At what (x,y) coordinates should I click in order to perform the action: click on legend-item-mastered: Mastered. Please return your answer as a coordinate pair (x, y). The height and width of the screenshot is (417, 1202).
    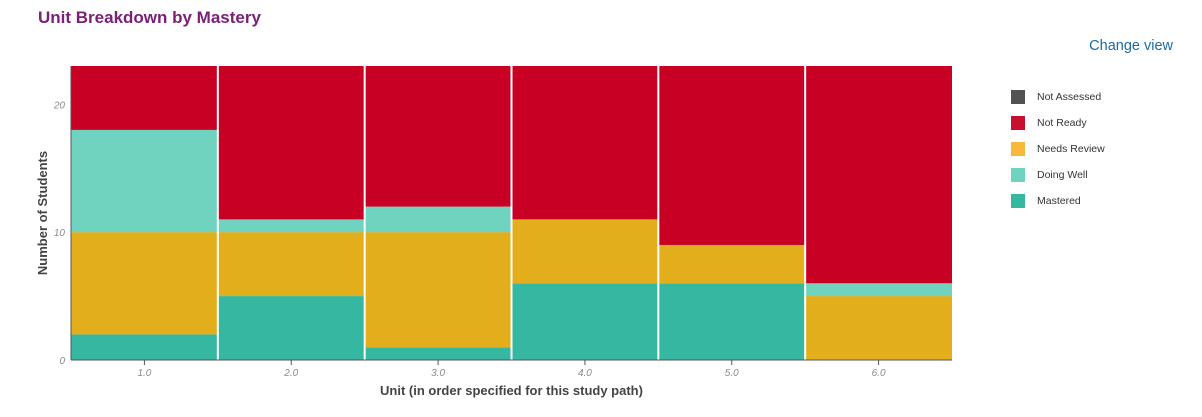
    Looking at the image, I should click on (1058, 201).